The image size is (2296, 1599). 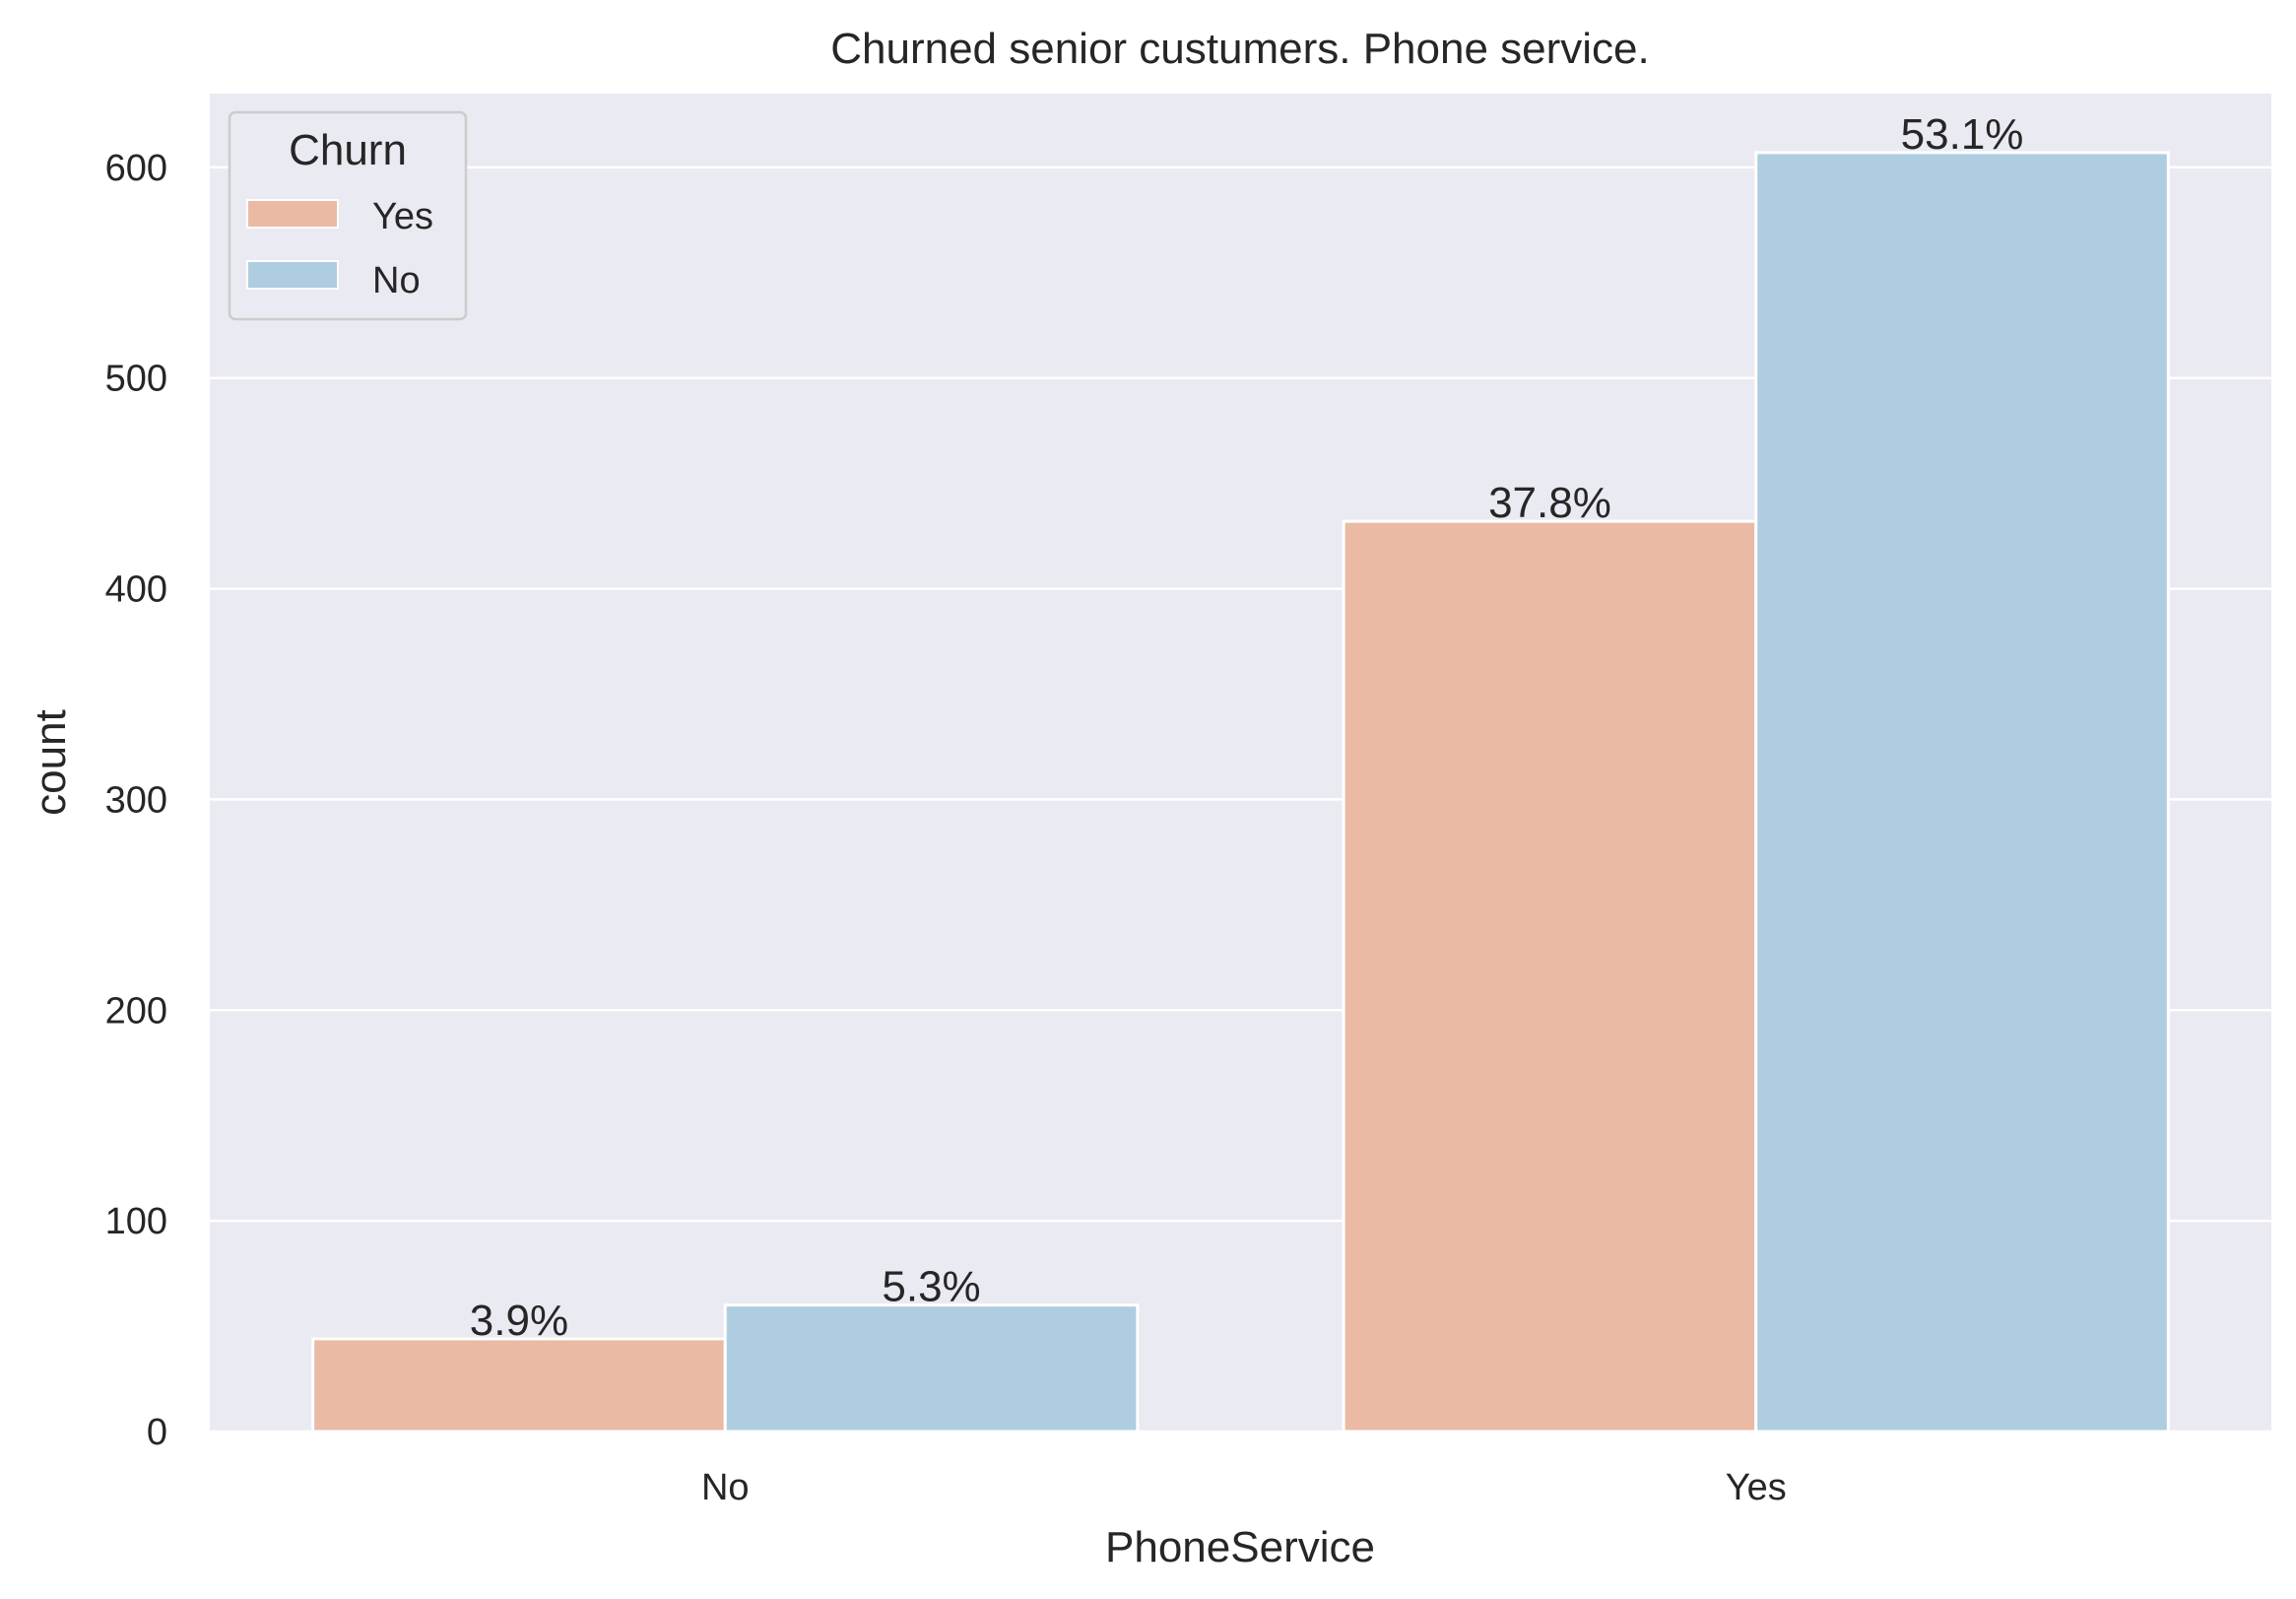 What do you see at coordinates (348, 150) in the screenshot?
I see `legend-title: Churn` at bounding box center [348, 150].